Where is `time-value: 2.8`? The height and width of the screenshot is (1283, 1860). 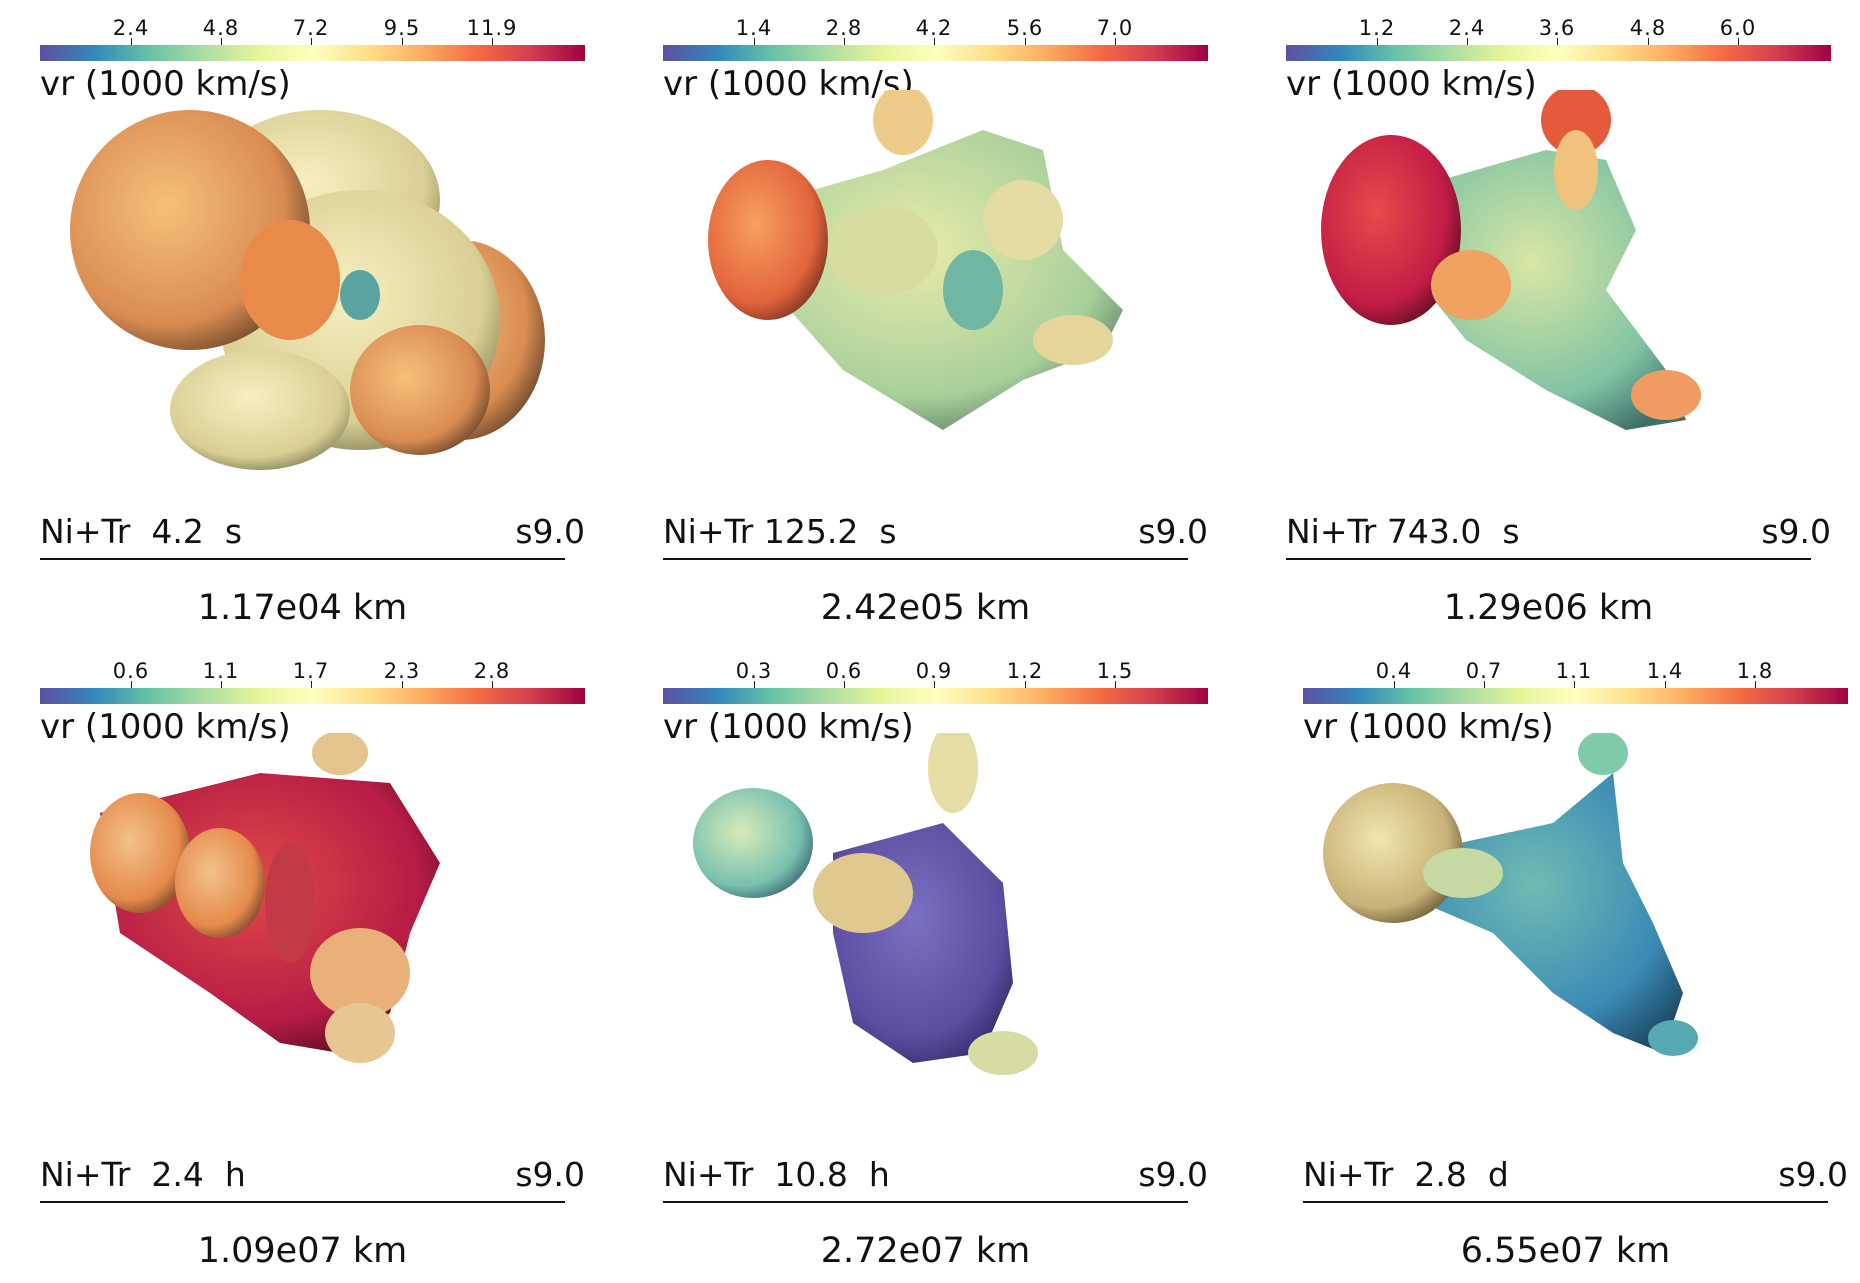 time-value: 2.8 is located at coordinates (1440, 1174).